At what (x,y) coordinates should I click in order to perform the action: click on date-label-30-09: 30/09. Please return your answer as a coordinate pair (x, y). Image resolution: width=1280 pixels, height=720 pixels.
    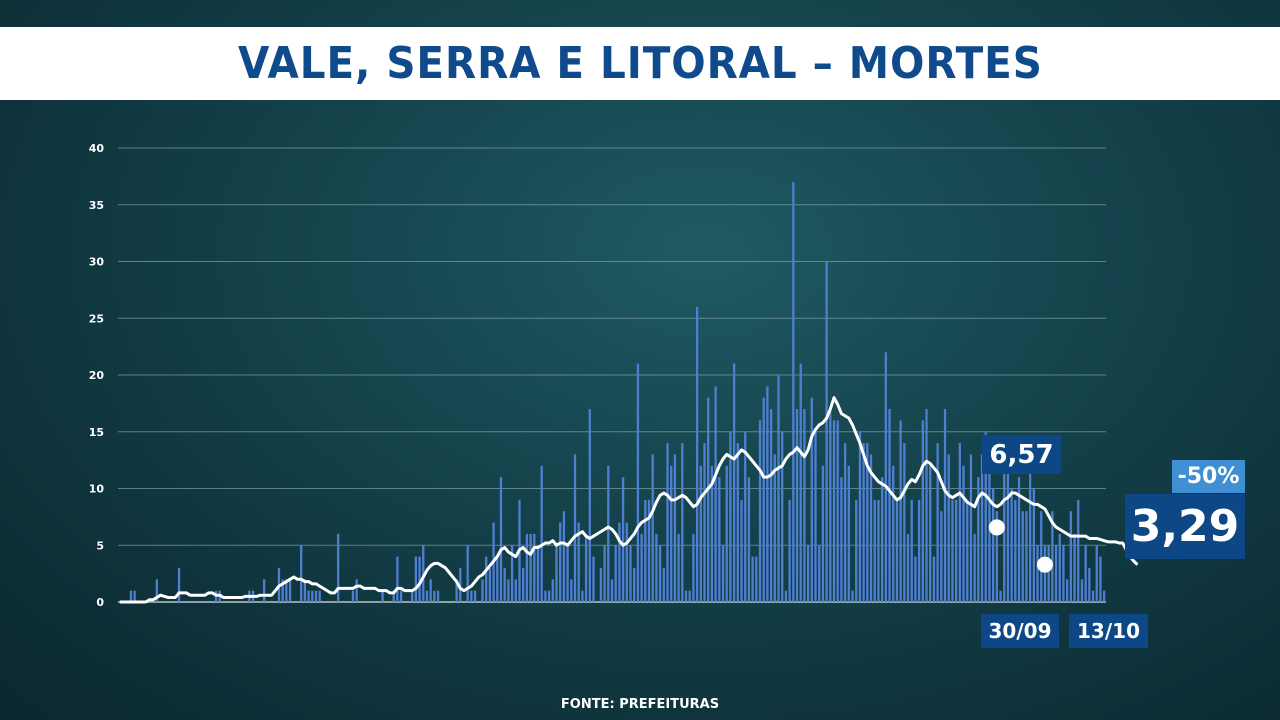
    Looking at the image, I should click on (1020, 631).